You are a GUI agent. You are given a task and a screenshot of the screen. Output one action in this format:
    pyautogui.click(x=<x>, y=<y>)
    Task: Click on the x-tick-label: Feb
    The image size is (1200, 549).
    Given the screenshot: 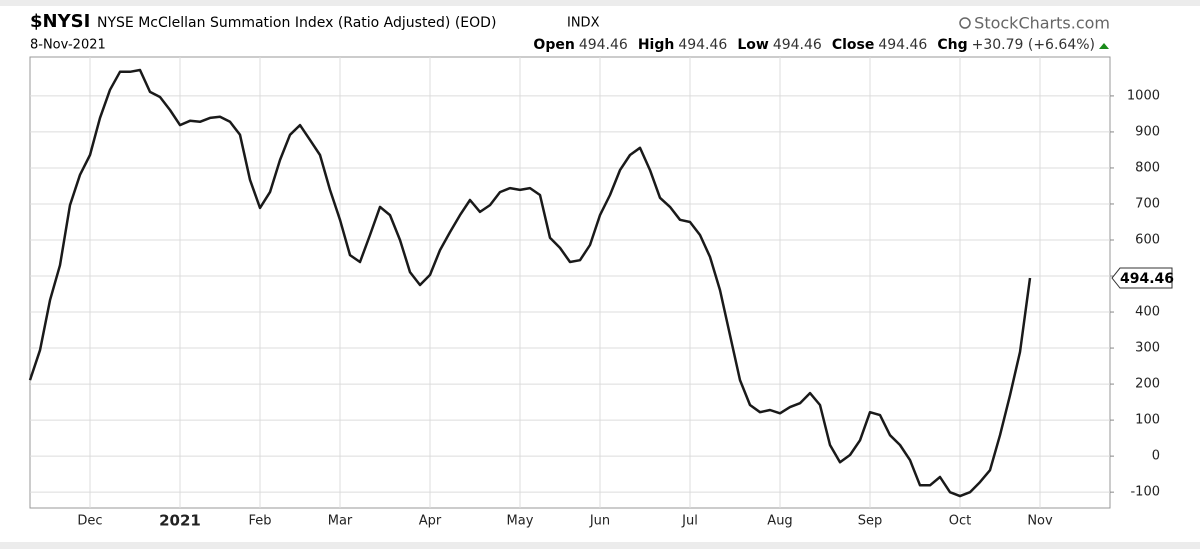 What is the action you would take?
    pyautogui.click(x=259, y=521)
    